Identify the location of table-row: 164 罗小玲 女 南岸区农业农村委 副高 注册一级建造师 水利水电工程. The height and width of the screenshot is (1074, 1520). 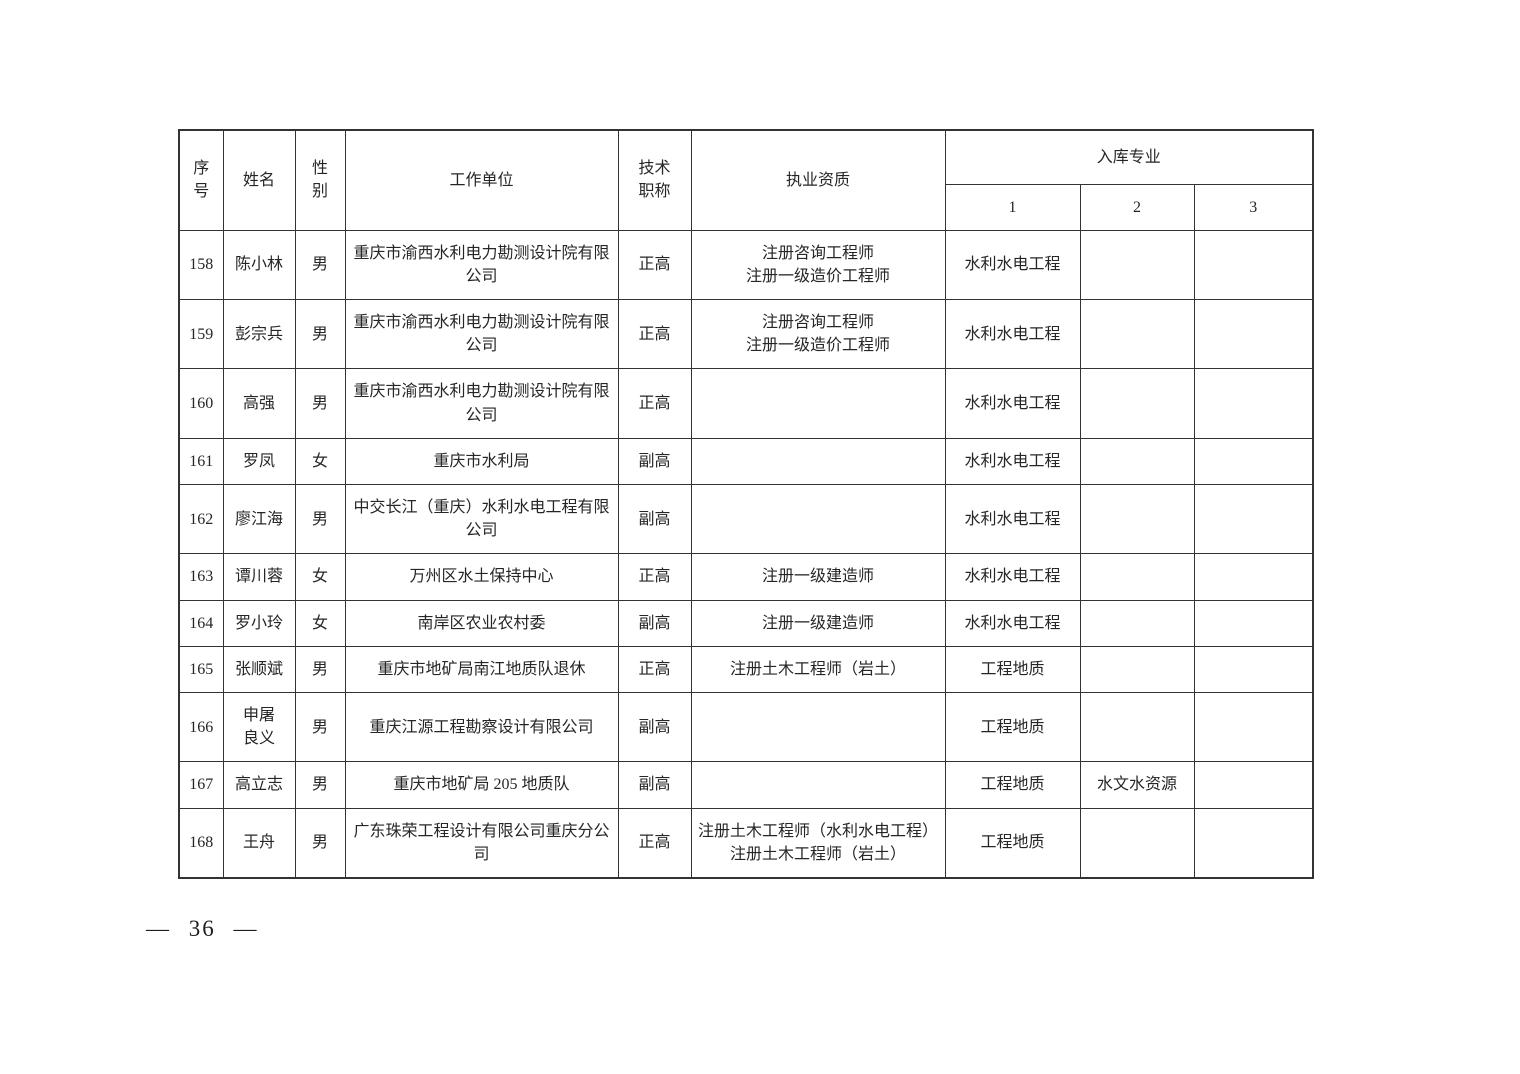
(746, 623).